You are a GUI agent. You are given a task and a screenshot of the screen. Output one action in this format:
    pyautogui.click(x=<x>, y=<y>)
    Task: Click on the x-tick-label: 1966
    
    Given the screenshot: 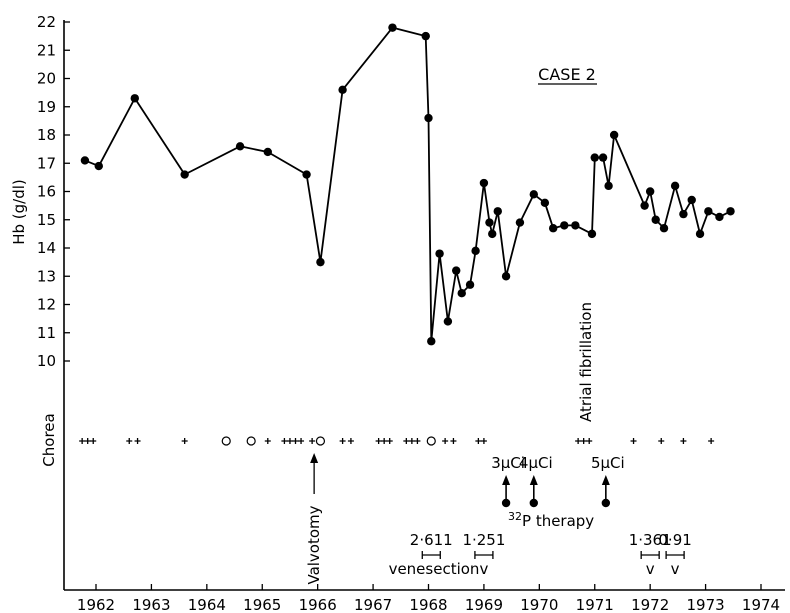 What is the action you would take?
    pyautogui.click(x=318, y=604)
    